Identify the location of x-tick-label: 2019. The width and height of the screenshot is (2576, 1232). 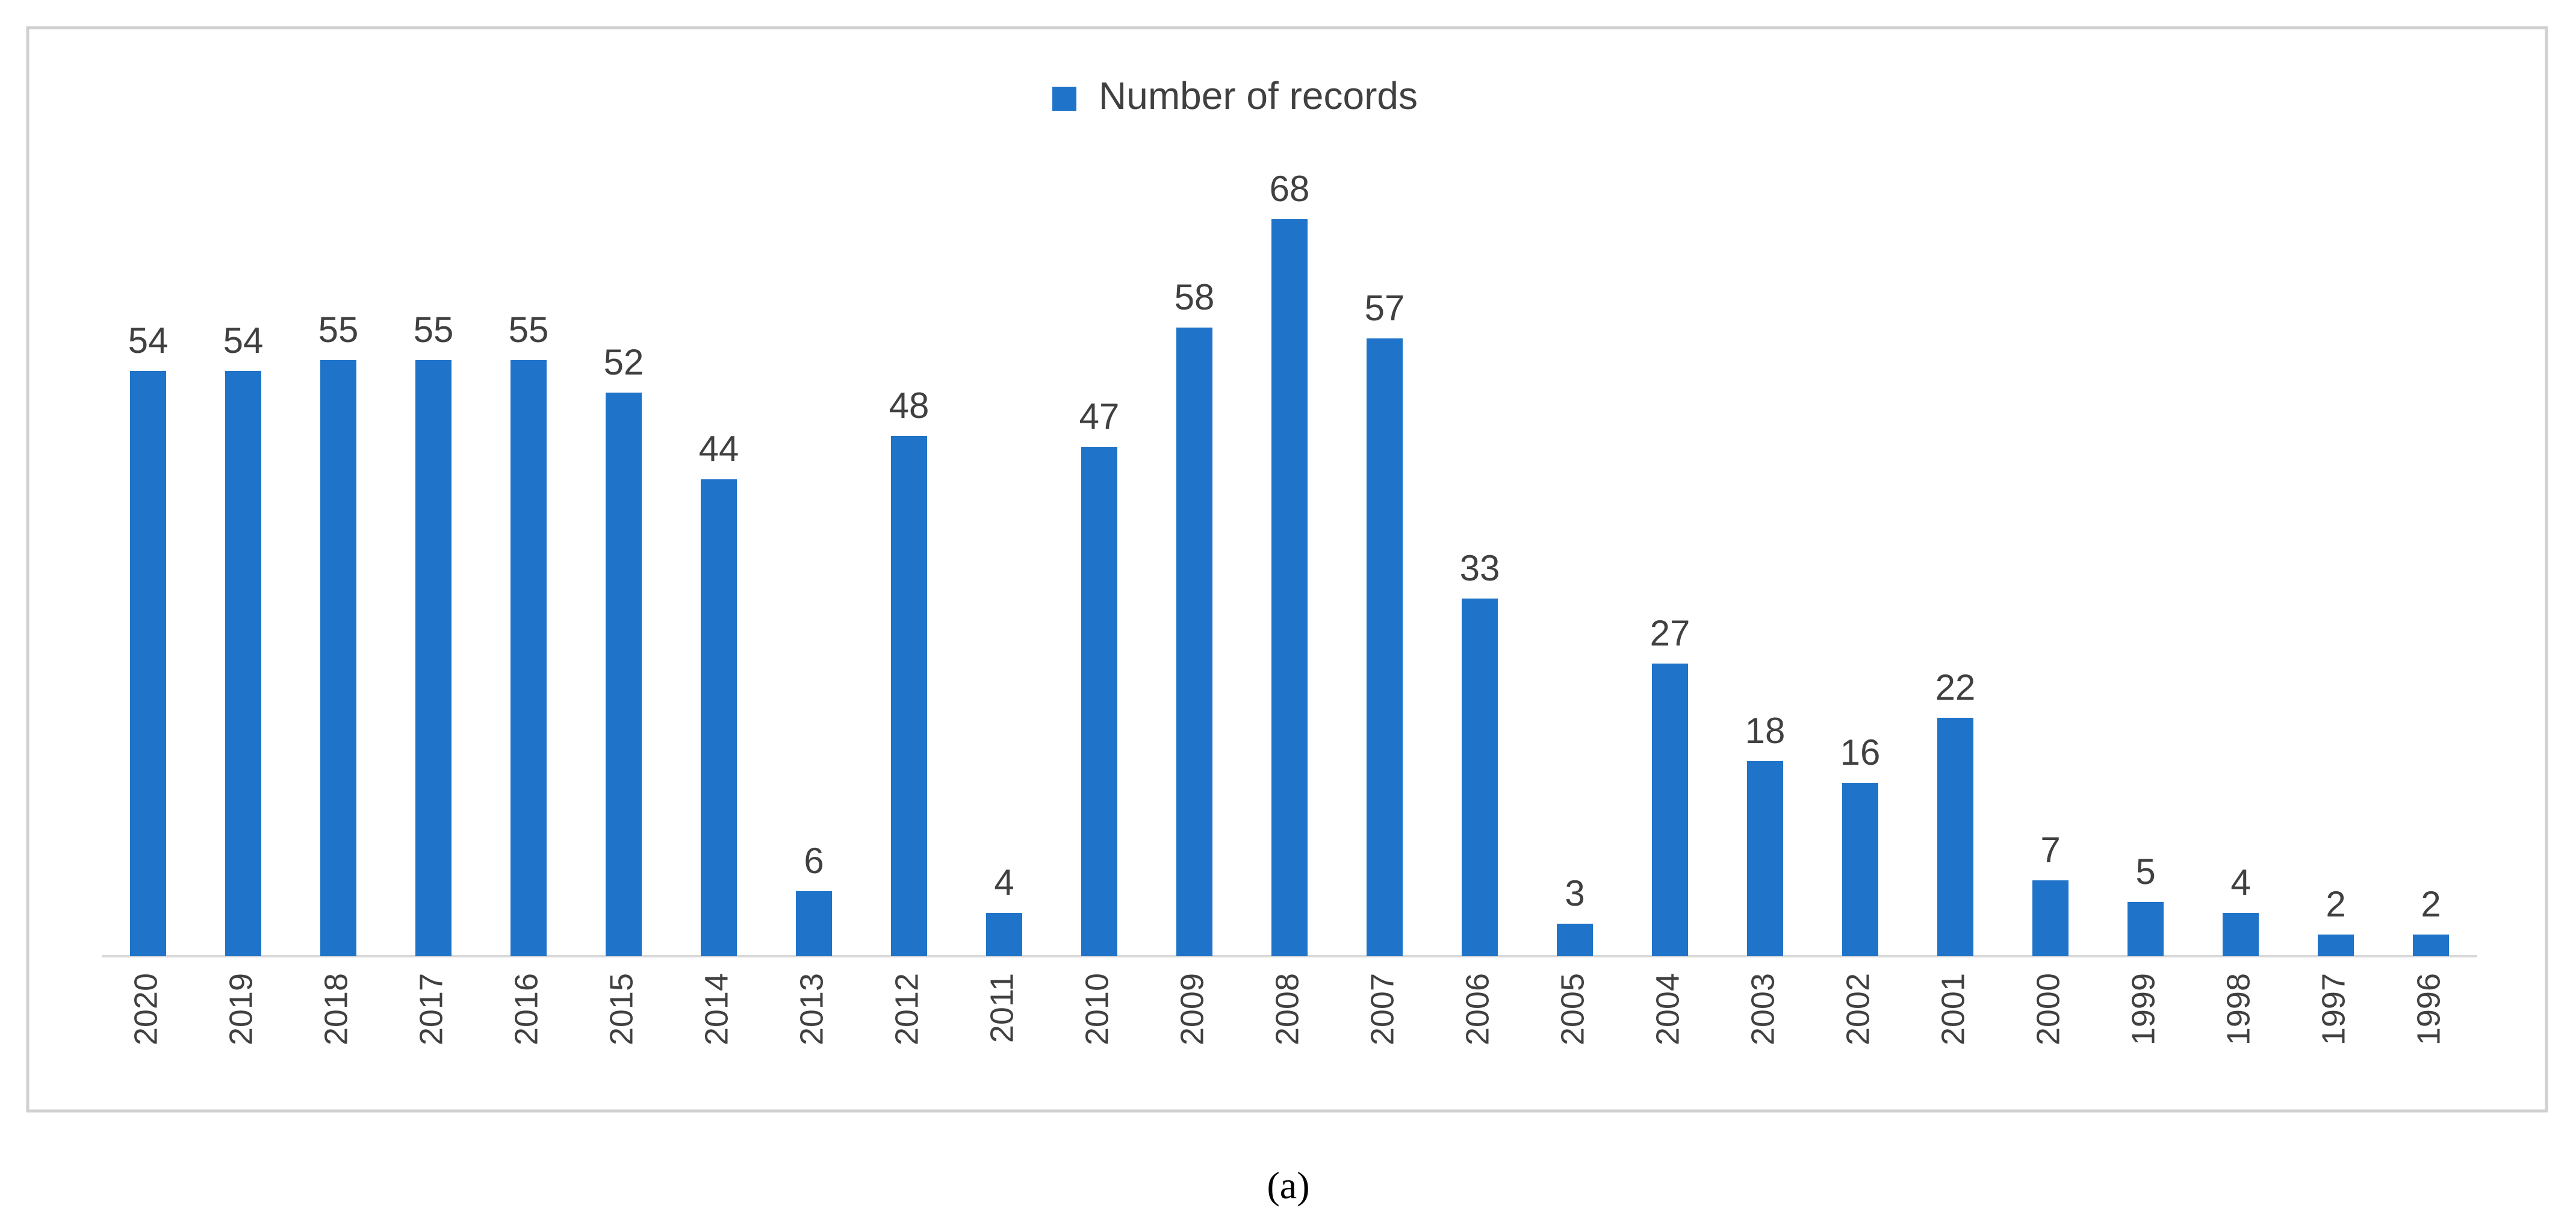
(241, 1009).